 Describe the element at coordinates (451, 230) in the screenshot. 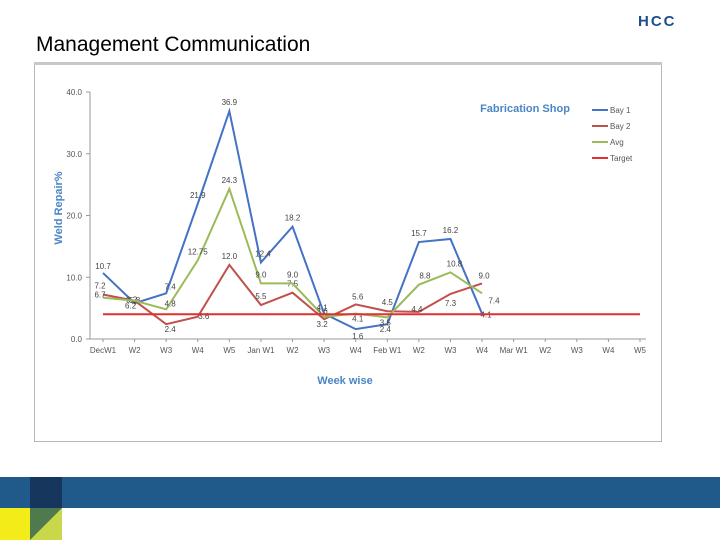

I see `data-label-bay-1: 16.2` at that location.